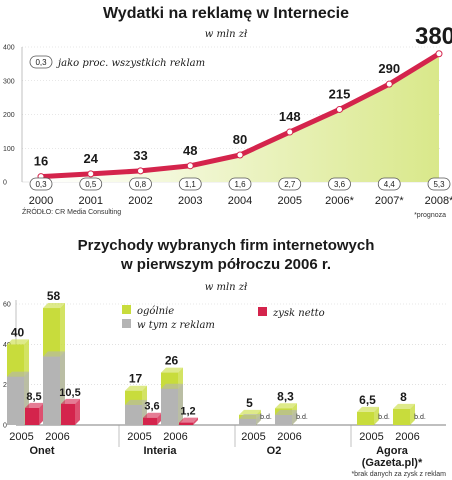  I want to click on legend-percent-sample: 0,3, so click(41, 62).